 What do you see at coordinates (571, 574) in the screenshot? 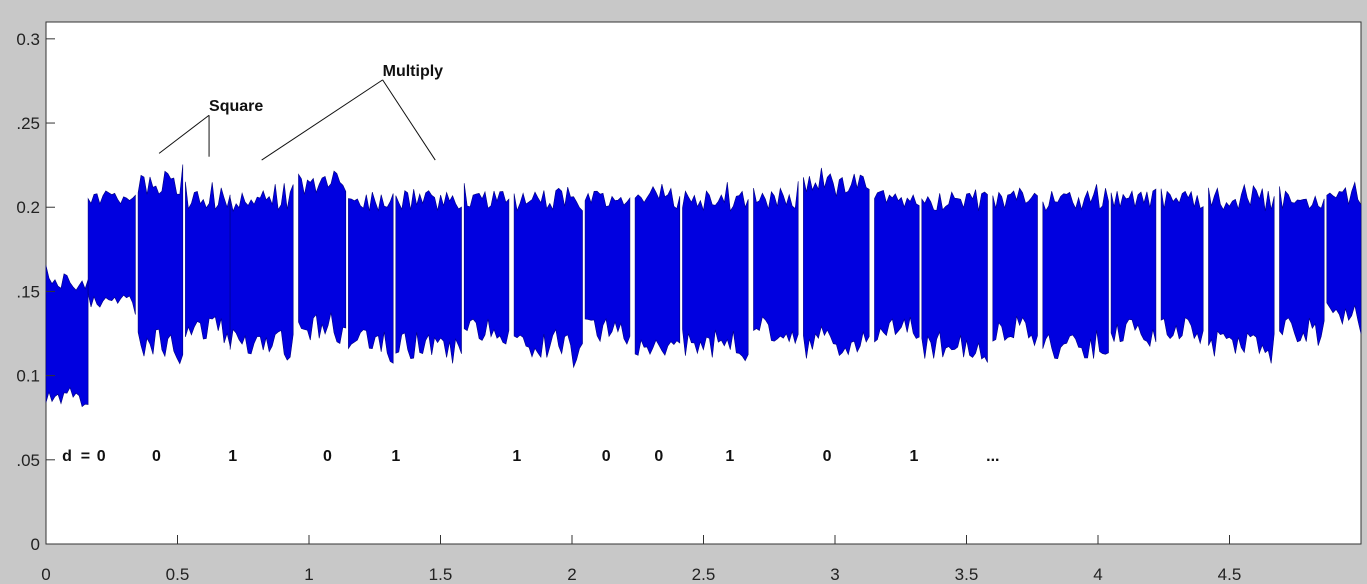
I see `x-tick-label: 2` at bounding box center [571, 574].